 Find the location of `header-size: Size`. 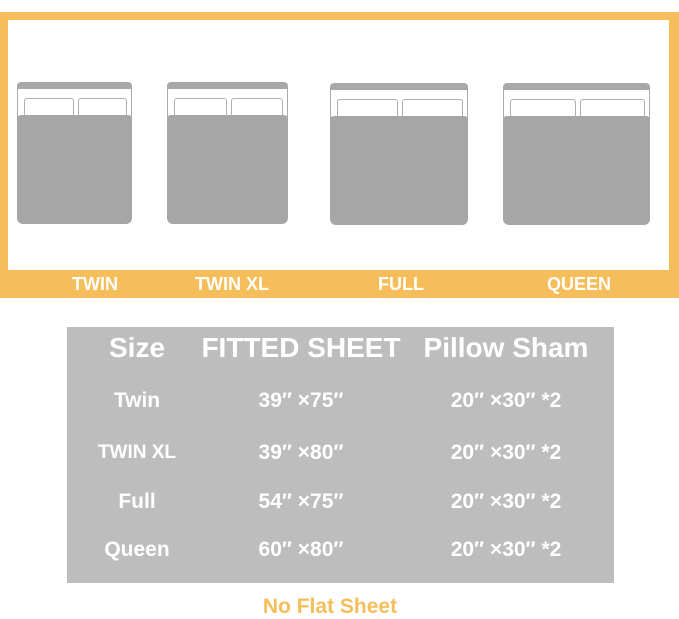

header-size: Size is located at coordinates (137, 347).